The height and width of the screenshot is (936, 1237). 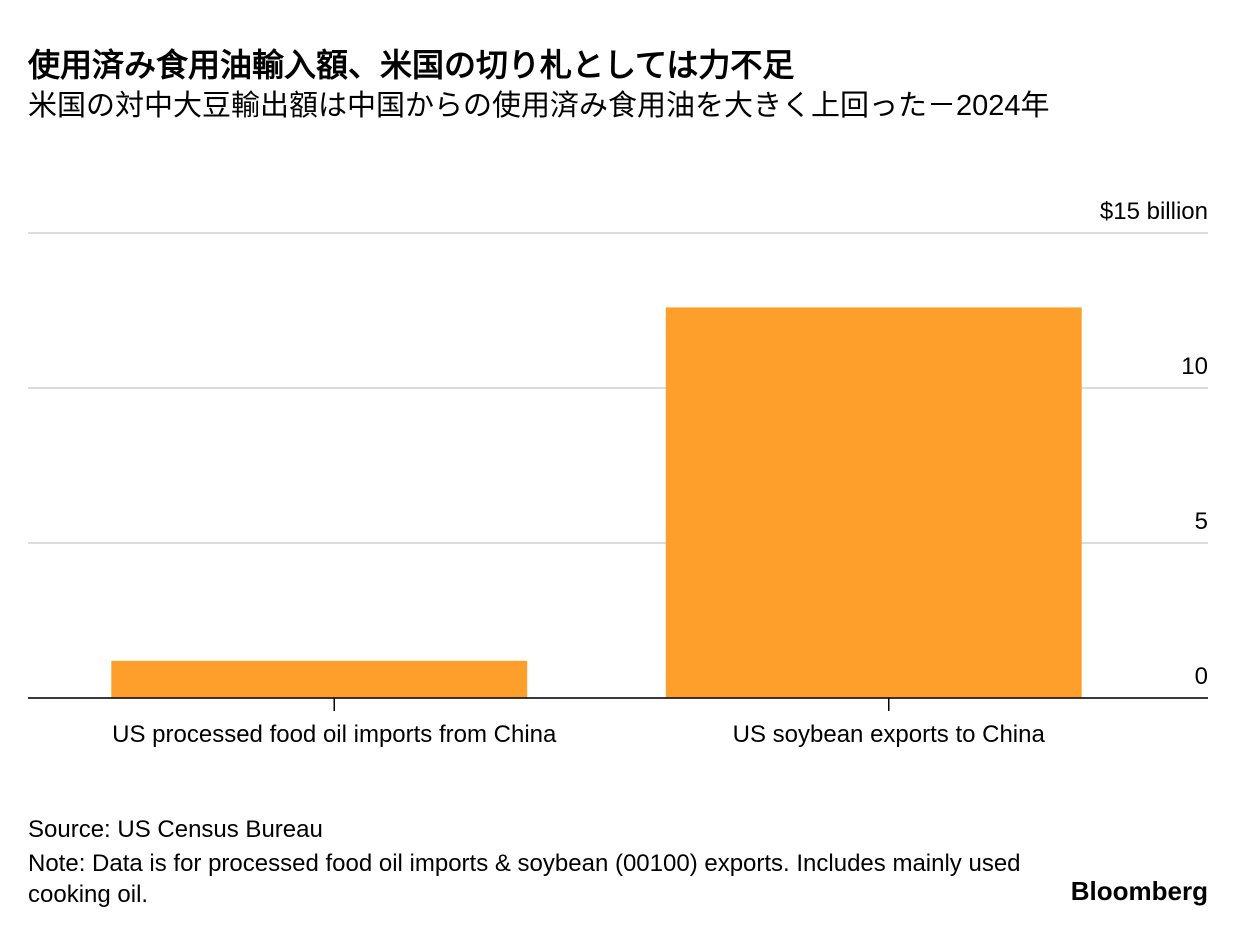 I want to click on chart-title: 使用済み食用油輸入額、米国の切り札としては力不足, so click(x=411, y=65).